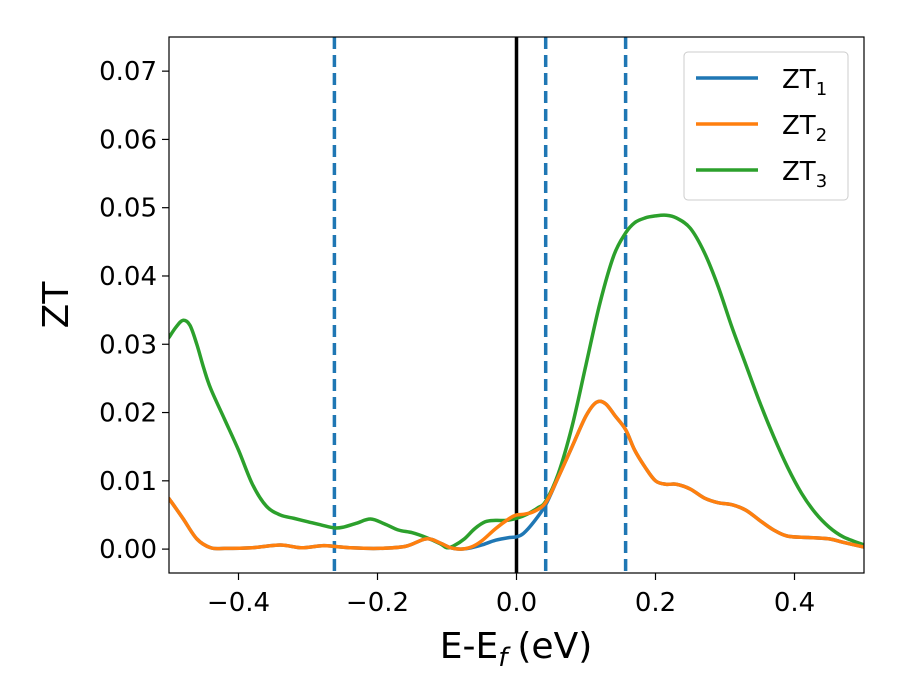  What do you see at coordinates (804, 128) in the screenshot?
I see `legend-label-zt2: ZT2` at bounding box center [804, 128].